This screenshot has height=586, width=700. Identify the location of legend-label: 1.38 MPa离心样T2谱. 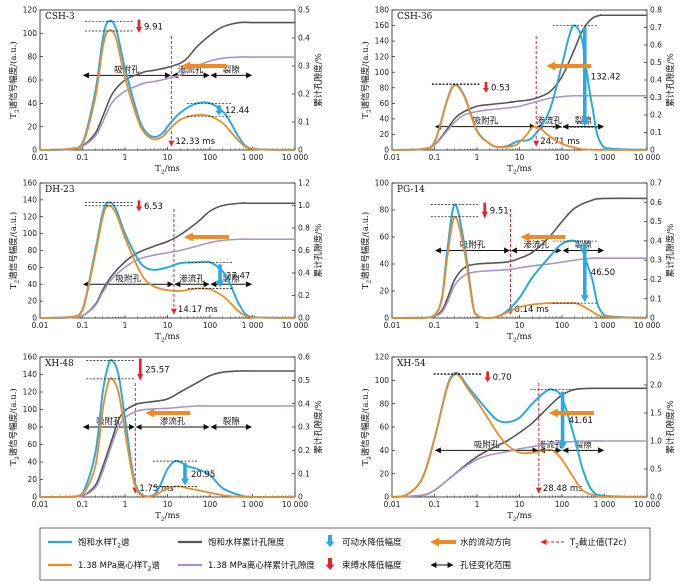
(119, 566).